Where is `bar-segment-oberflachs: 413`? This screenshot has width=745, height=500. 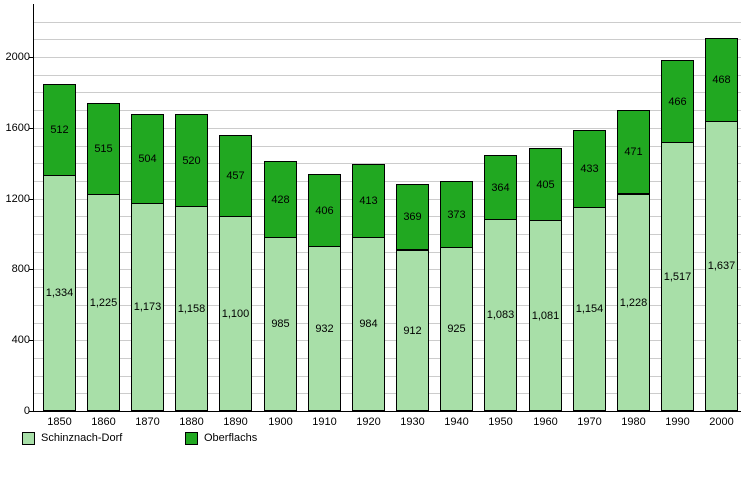 bar-segment-oberflachs: 413 is located at coordinates (368, 201).